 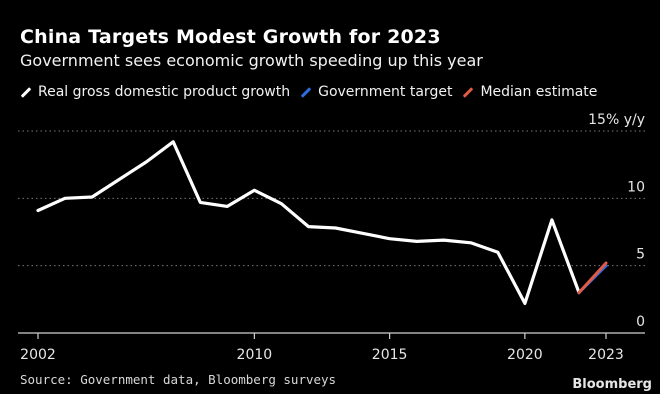 I want to click on x-tick-label: 2010, so click(x=255, y=355).